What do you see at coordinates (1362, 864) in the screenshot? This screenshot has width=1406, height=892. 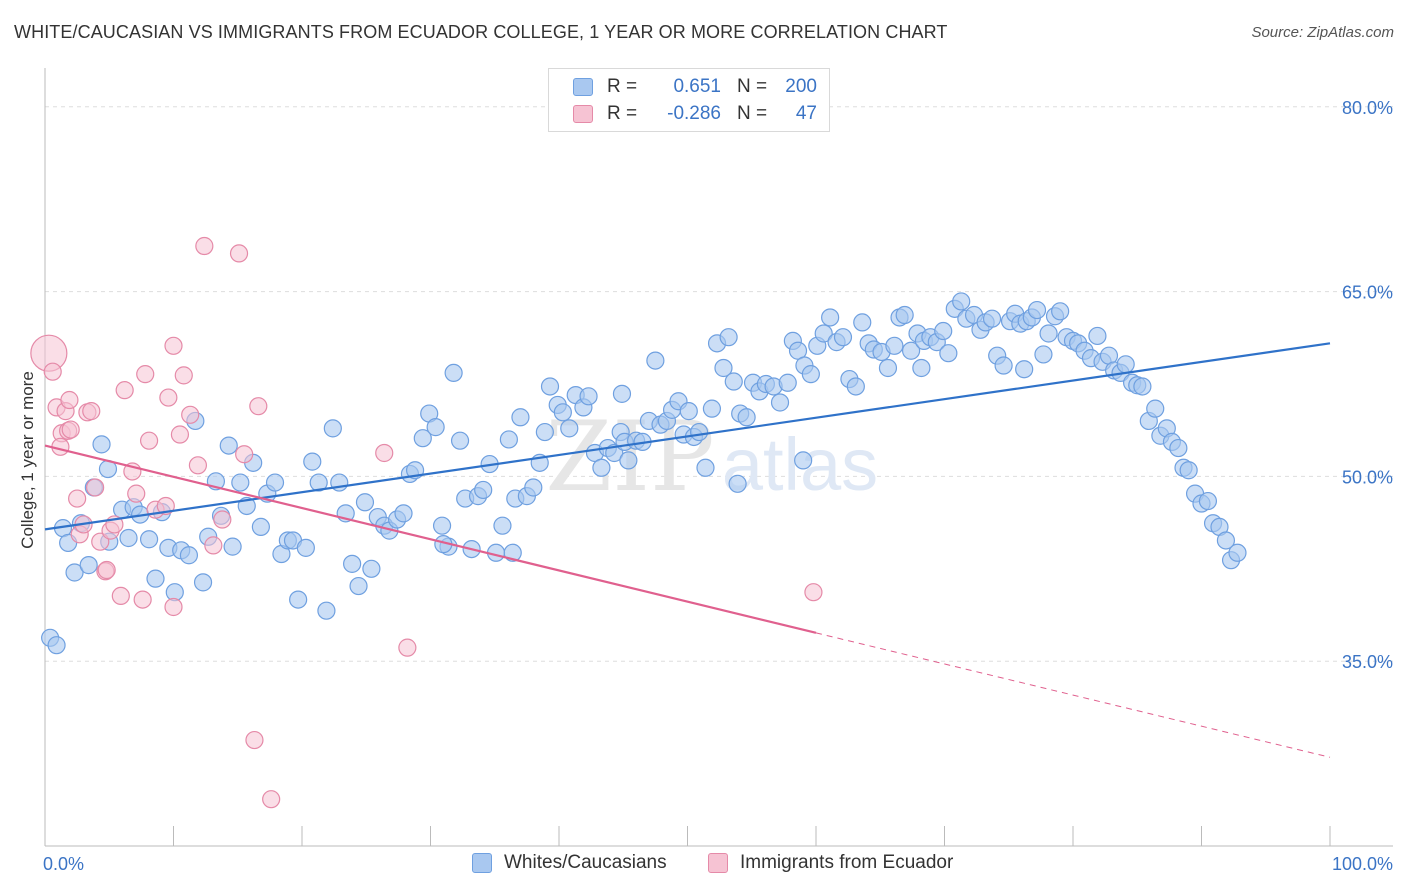 I see `x-tick-label-1: 100.0%` at bounding box center [1362, 864].